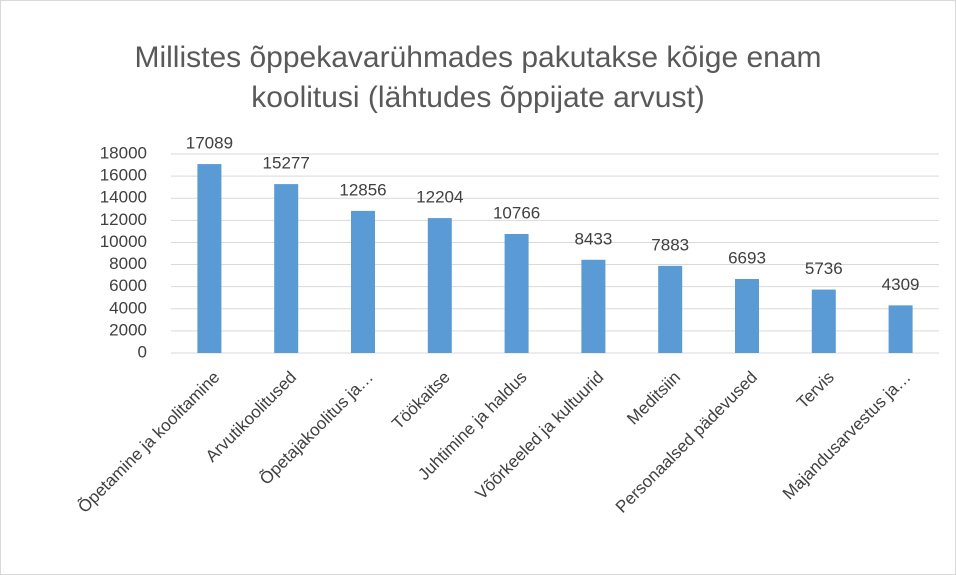  What do you see at coordinates (686, 442) in the screenshot?
I see `x-tick-label: Personaalsed pädevused` at bounding box center [686, 442].